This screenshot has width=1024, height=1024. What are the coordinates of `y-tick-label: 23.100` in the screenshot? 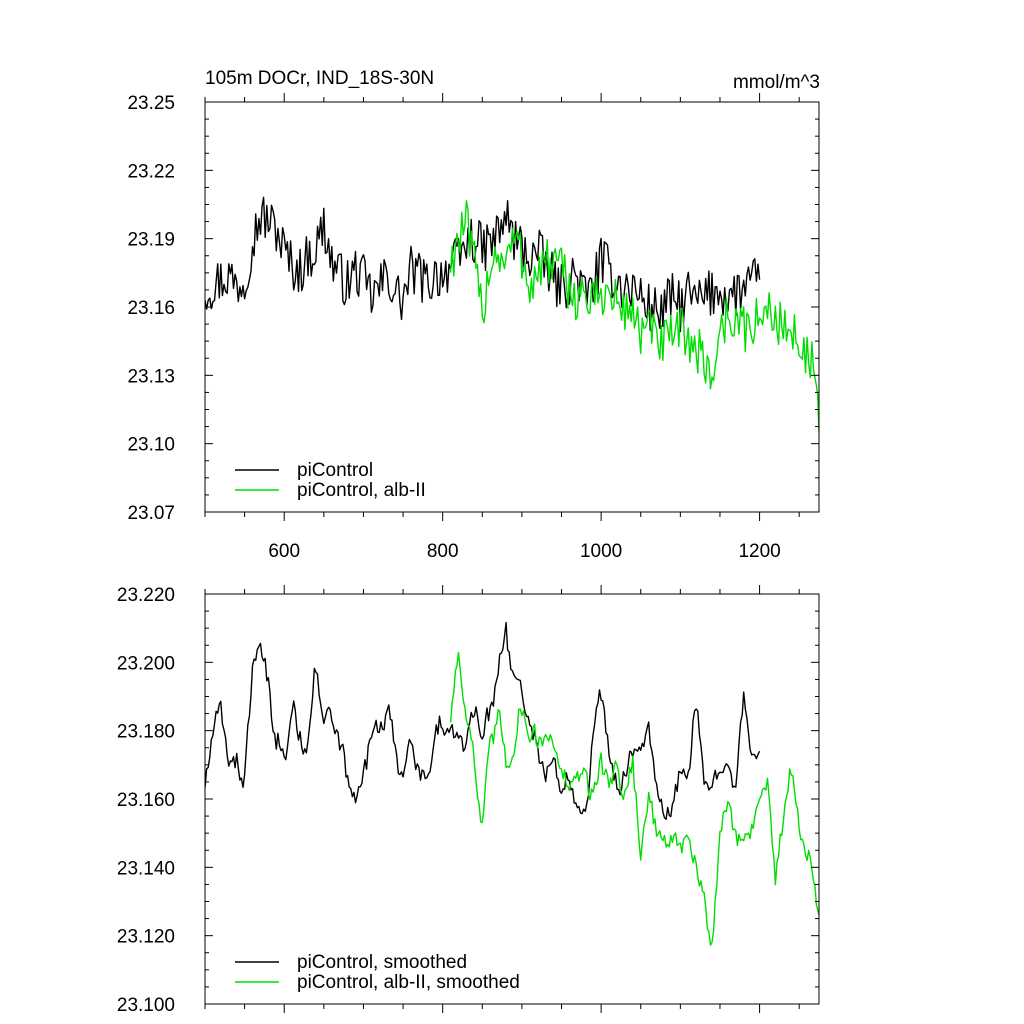 It's located at (146, 1005).